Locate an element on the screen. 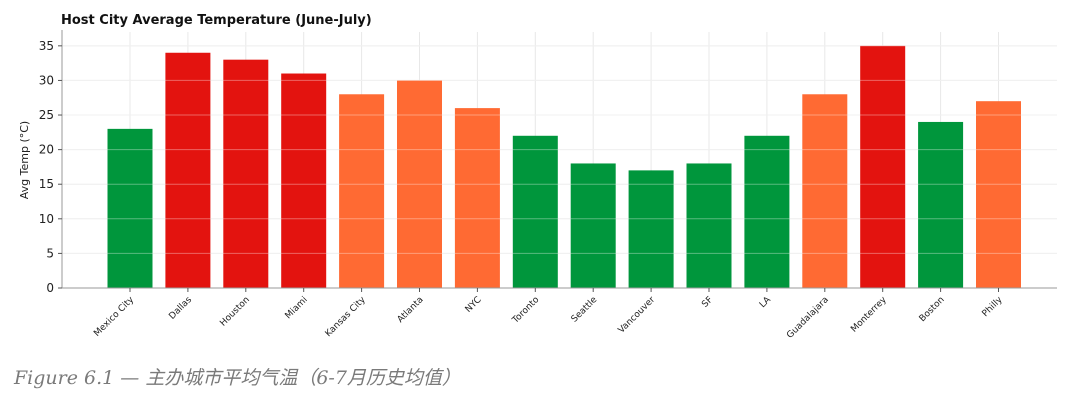 The image size is (1080, 401). y-tick-label: 5 is located at coordinates (50, 253).